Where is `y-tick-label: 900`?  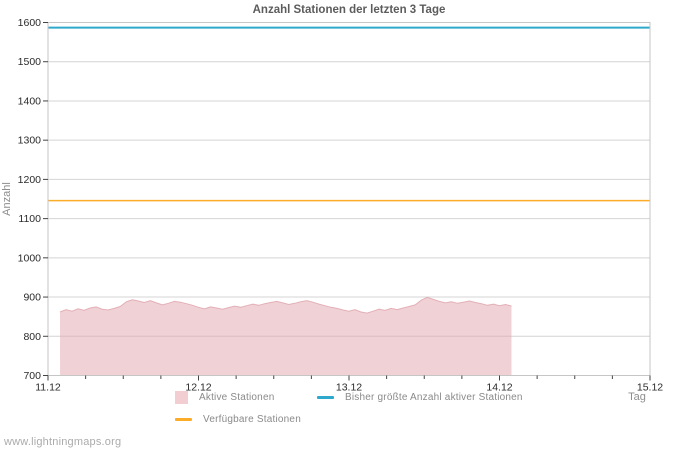 y-tick-label: 900 is located at coordinates (32, 298).